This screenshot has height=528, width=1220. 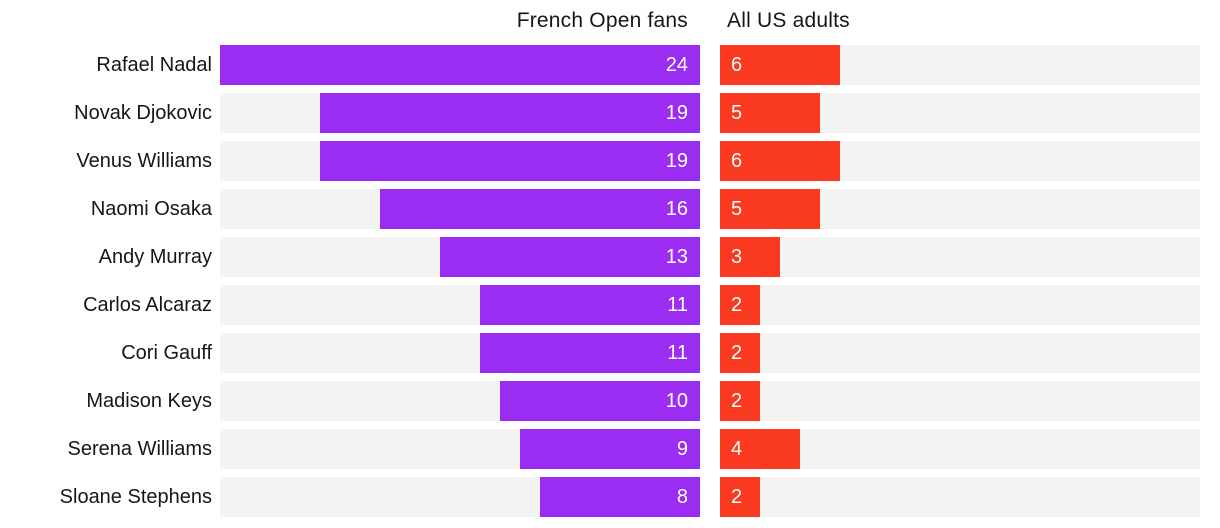 I want to click on chart-header: French Open fans All US adults, so click(x=610, y=22).